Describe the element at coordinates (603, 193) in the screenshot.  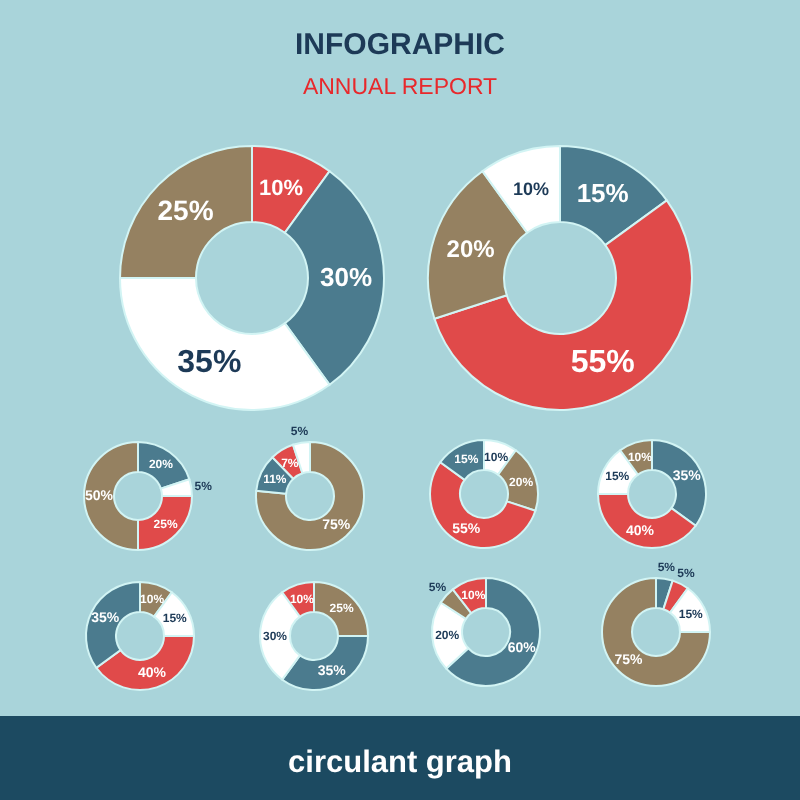
I see `data-label: 15%` at that location.